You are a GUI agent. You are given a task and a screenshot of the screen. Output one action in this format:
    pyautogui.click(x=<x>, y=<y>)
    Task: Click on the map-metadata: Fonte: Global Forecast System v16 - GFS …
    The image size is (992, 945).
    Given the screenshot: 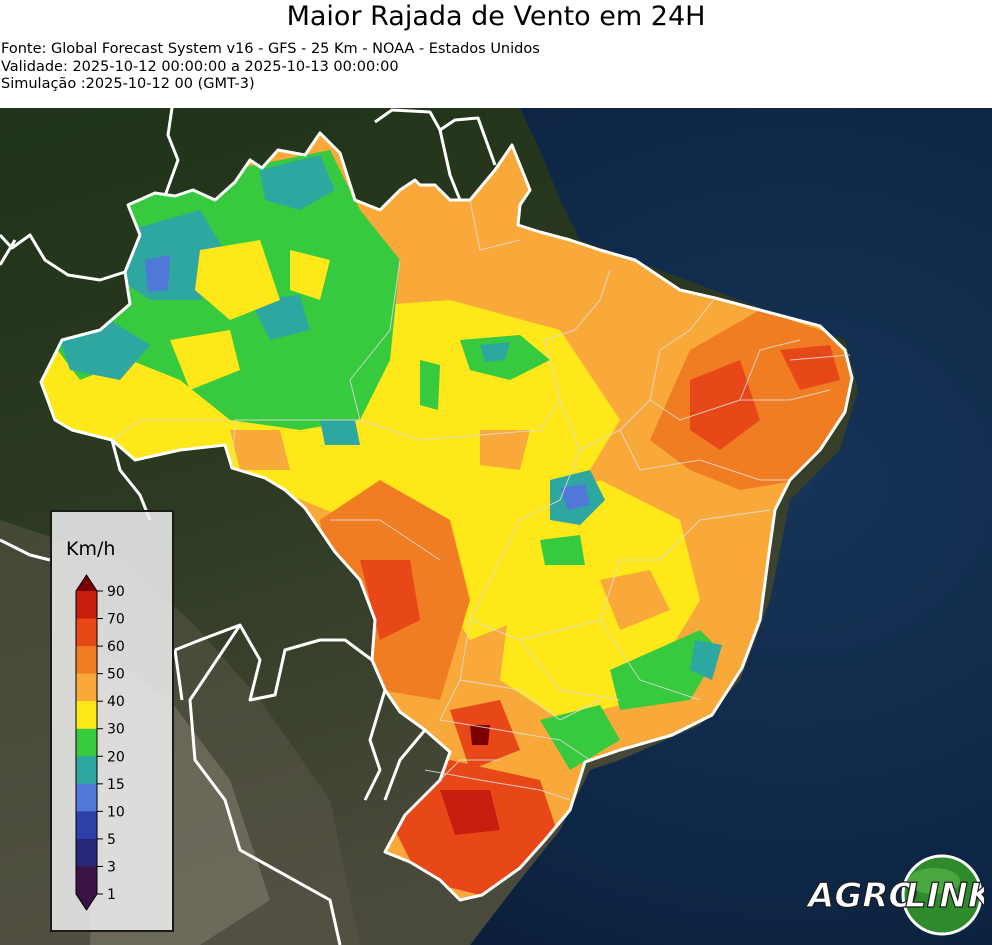 What is the action you would take?
    pyautogui.click(x=270, y=67)
    